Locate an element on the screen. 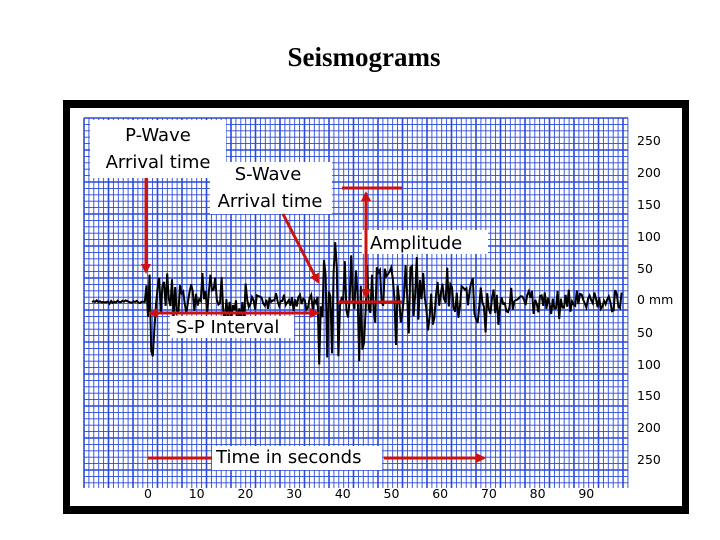 This screenshot has height=540, width=720. time-tick-label: 40 is located at coordinates (343, 493).